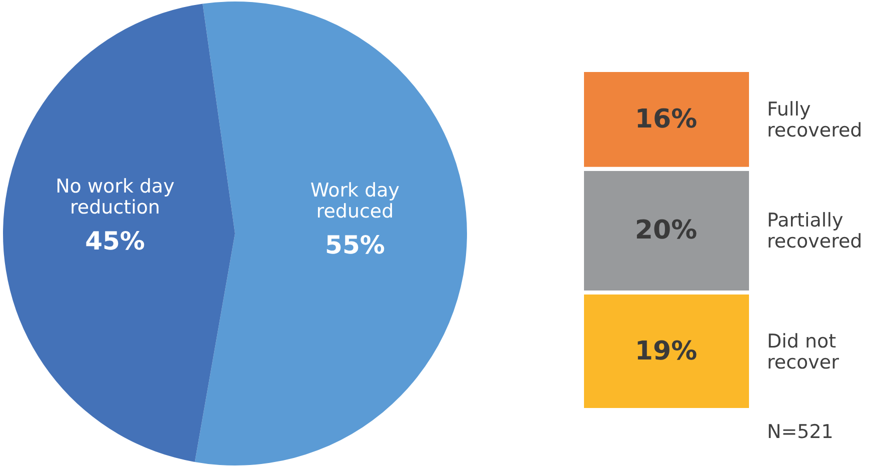 The width and height of the screenshot is (874, 467). Describe the element at coordinates (115, 196) in the screenshot. I see `slice-label: No work day reduction` at that location.